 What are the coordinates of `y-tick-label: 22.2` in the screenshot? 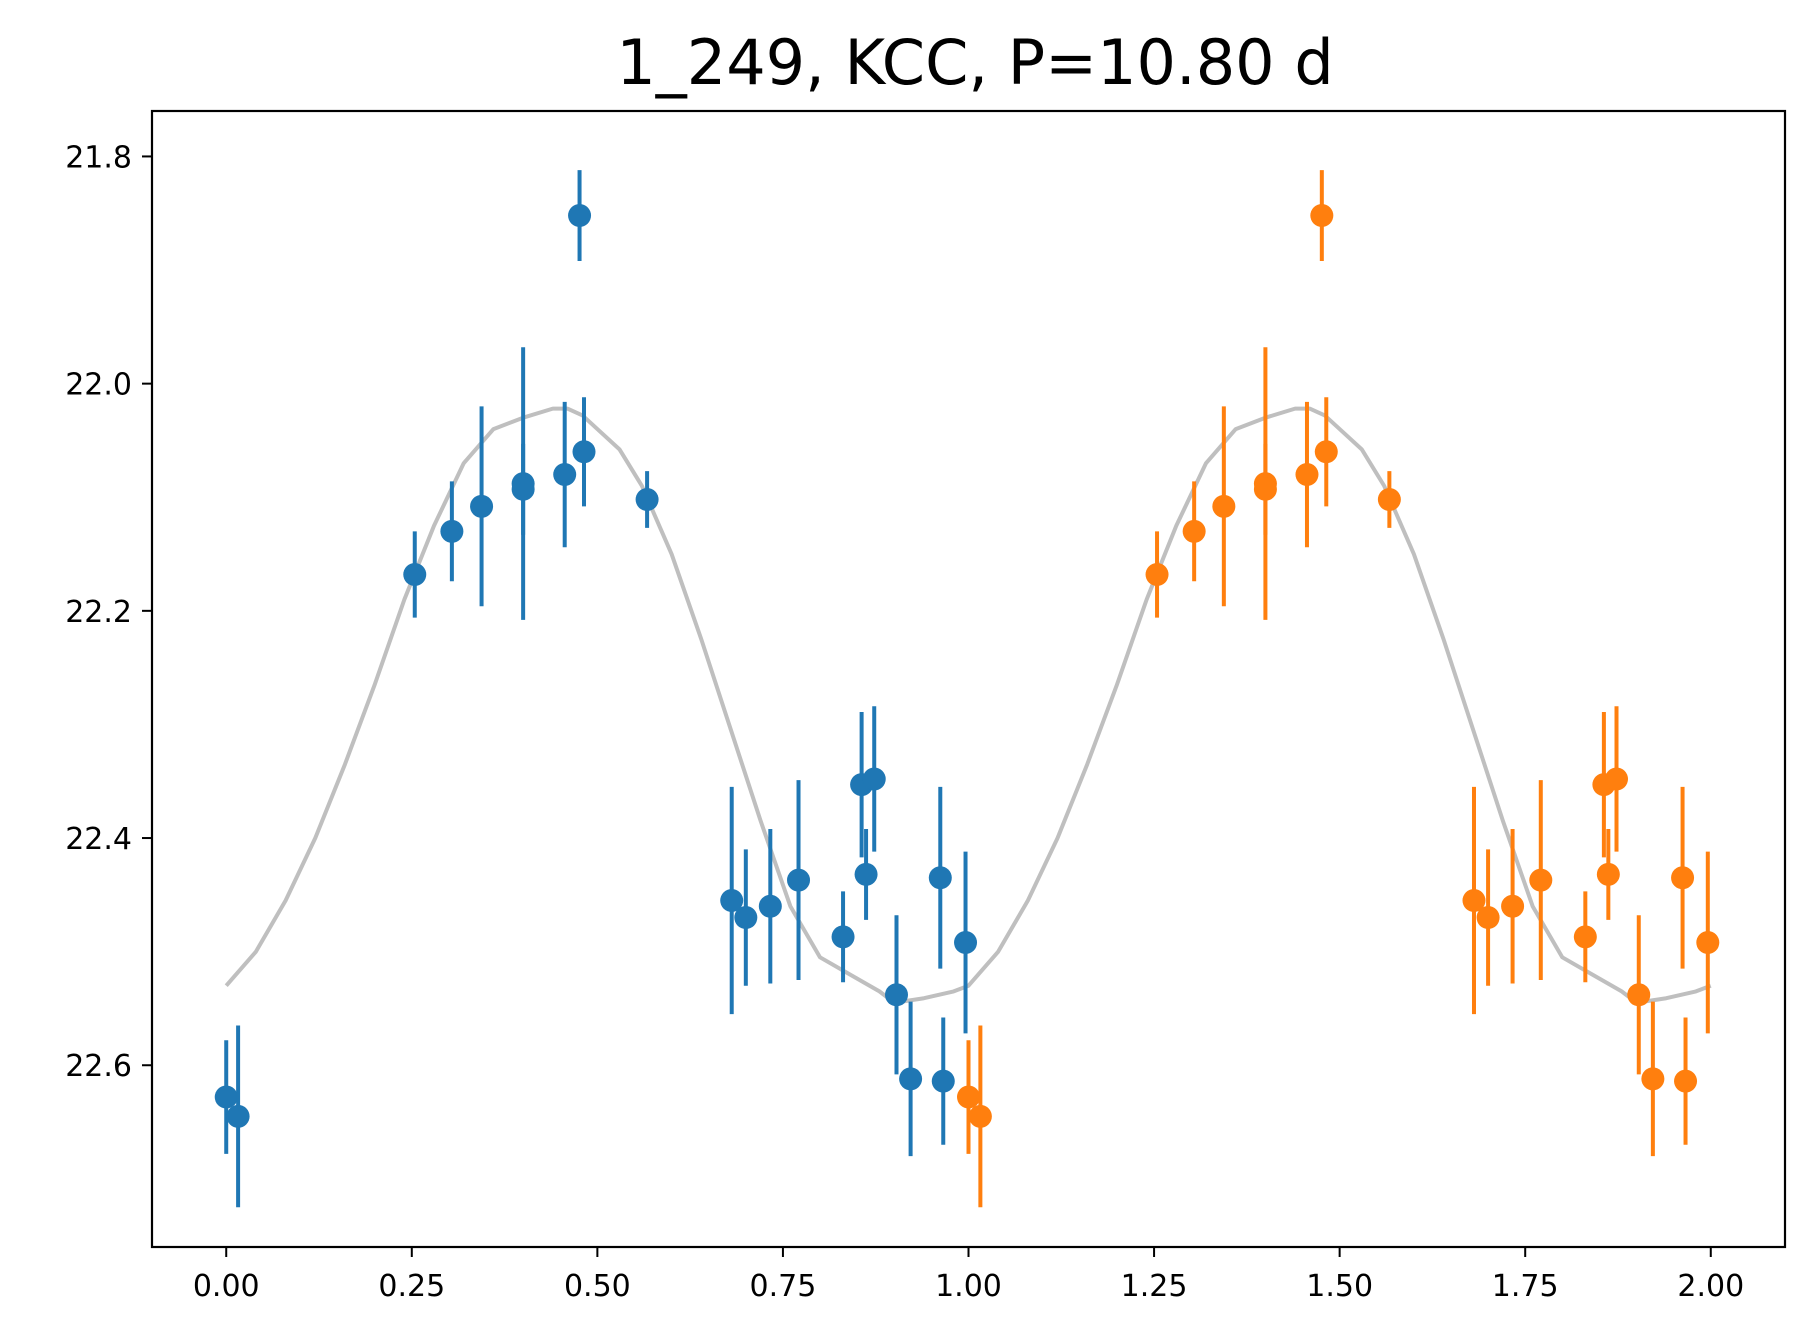 It's located at (98, 612).